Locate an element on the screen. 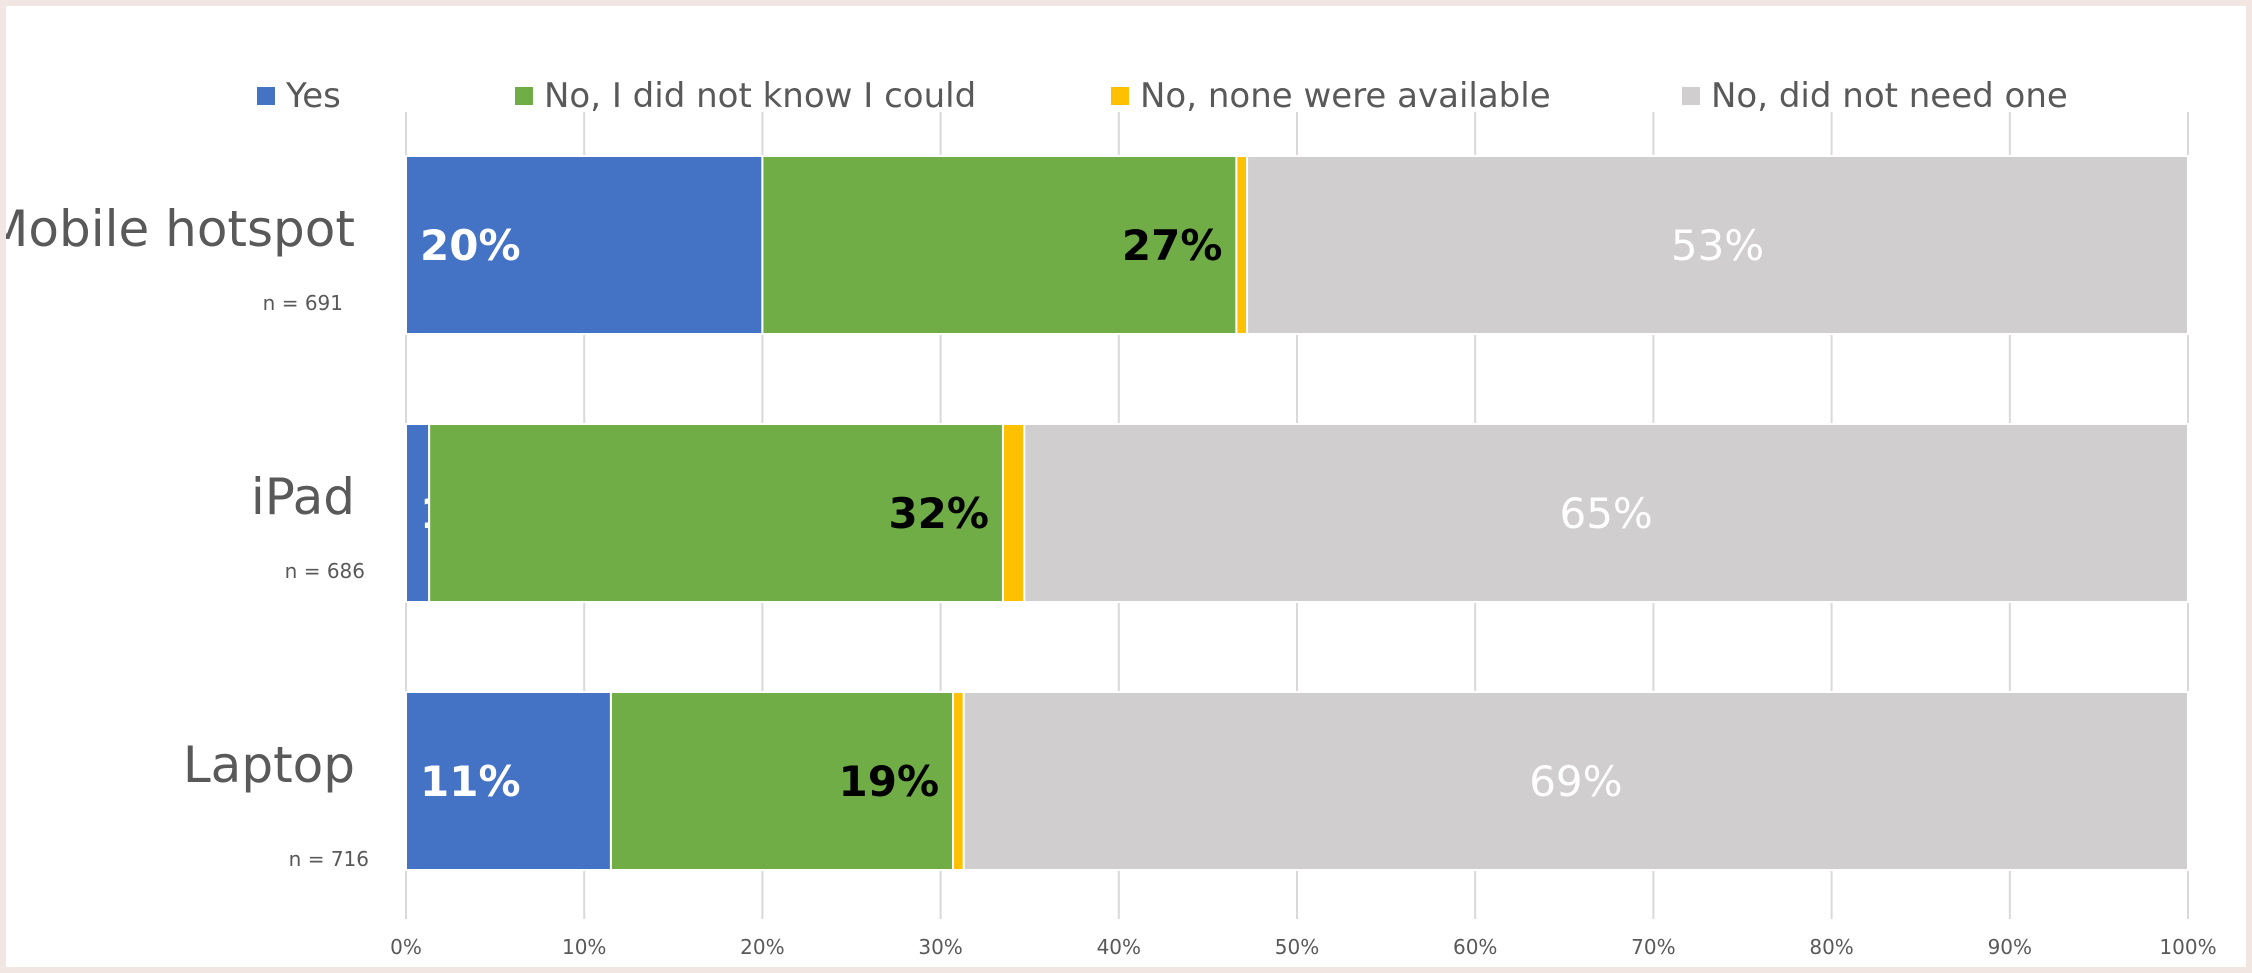  legend-item: Yes is located at coordinates (299, 96).